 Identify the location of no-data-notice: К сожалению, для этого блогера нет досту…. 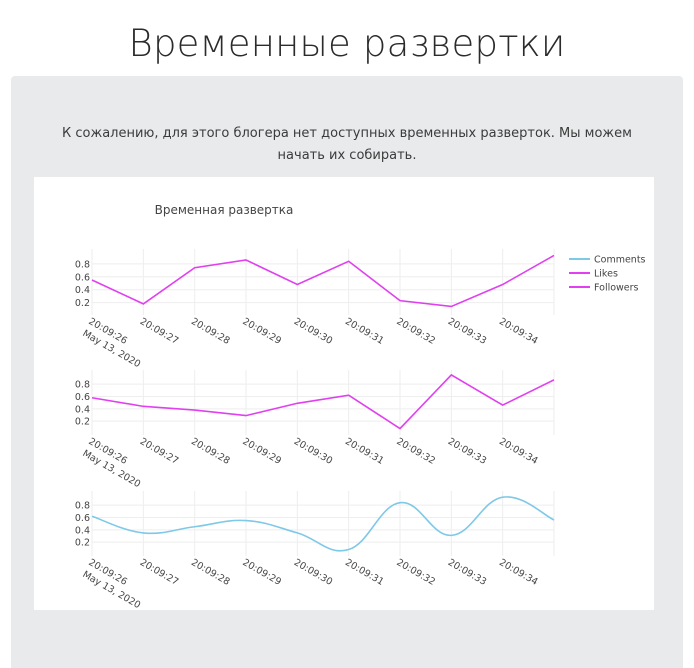
(347, 144).